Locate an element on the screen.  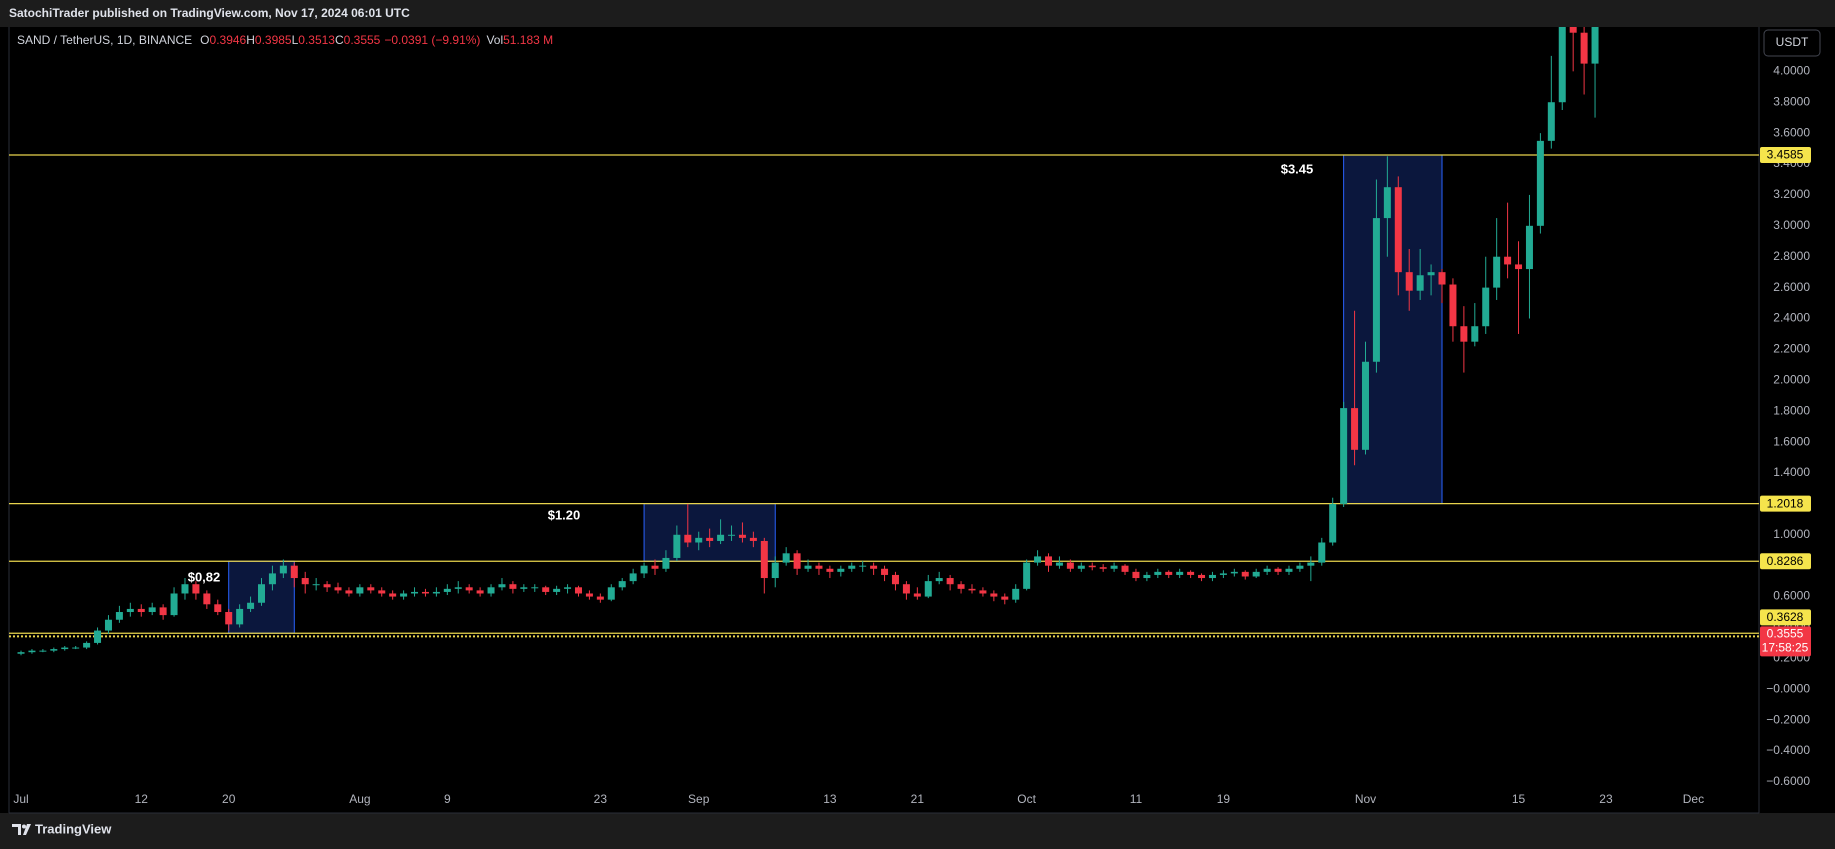
y-tick-label: 1.4000 is located at coordinates (1791, 472).